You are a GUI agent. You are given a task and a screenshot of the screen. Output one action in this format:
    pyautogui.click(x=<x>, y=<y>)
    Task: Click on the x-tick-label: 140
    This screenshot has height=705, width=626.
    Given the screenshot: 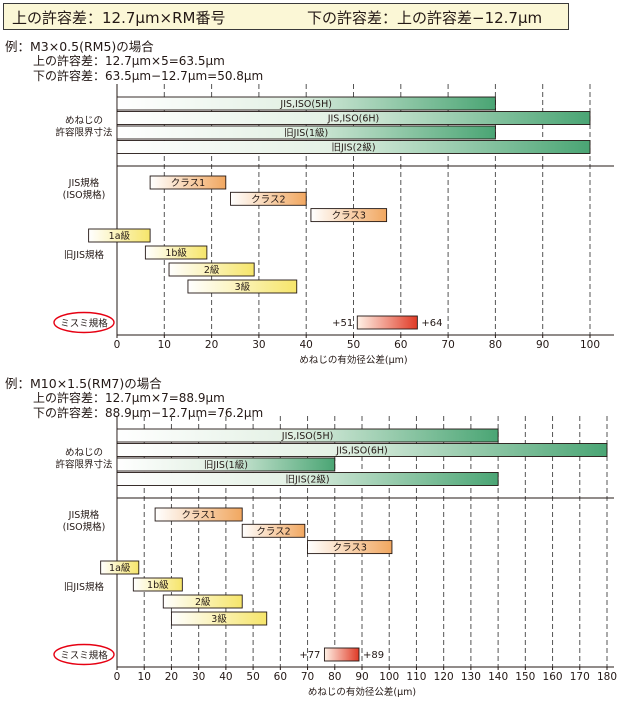 What is the action you would take?
    pyautogui.click(x=498, y=677)
    